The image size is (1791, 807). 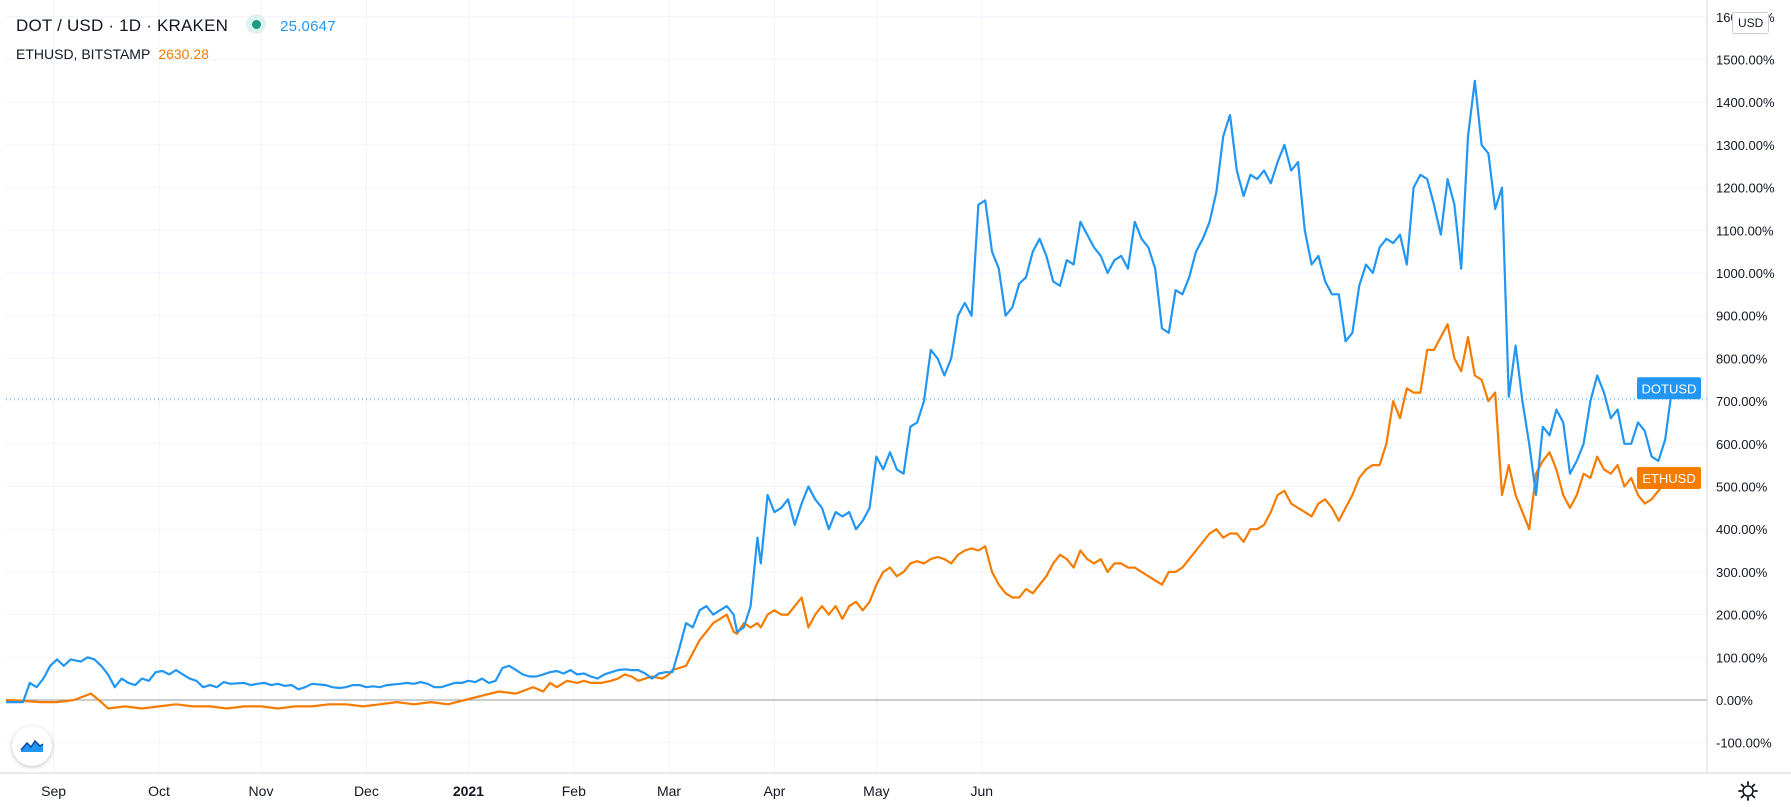 What do you see at coordinates (1742, 444) in the screenshot?
I see `y-tick-label: 600.00%` at bounding box center [1742, 444].